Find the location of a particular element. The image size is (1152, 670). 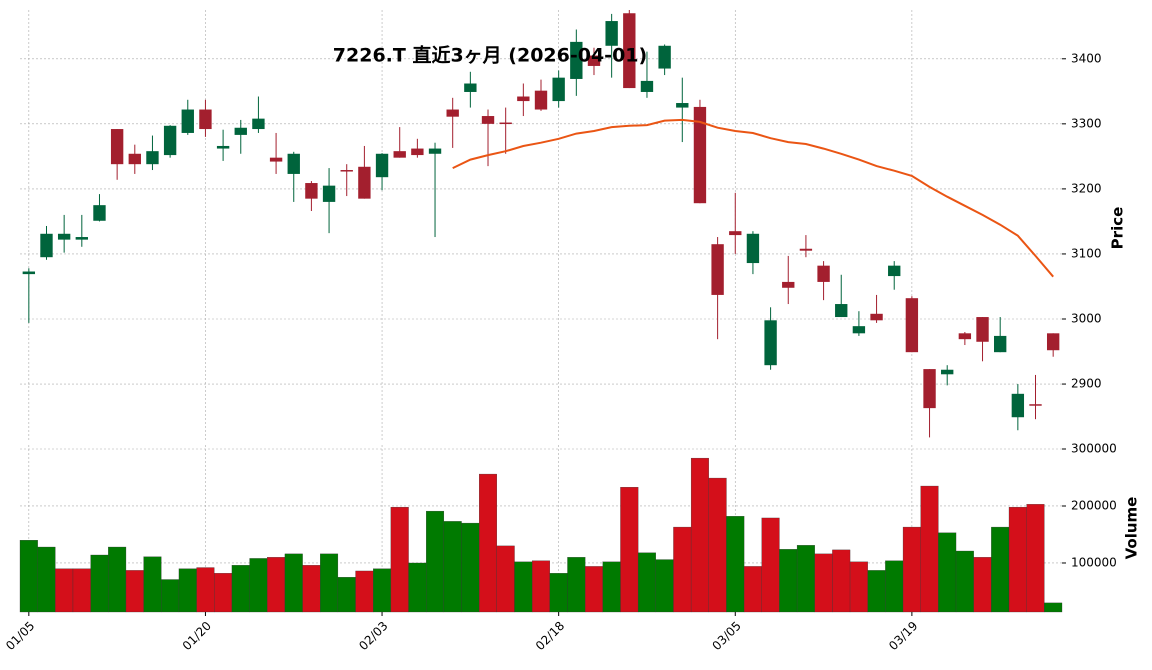

x-tick-label: 02/03 is located at coordinates (373, 636).